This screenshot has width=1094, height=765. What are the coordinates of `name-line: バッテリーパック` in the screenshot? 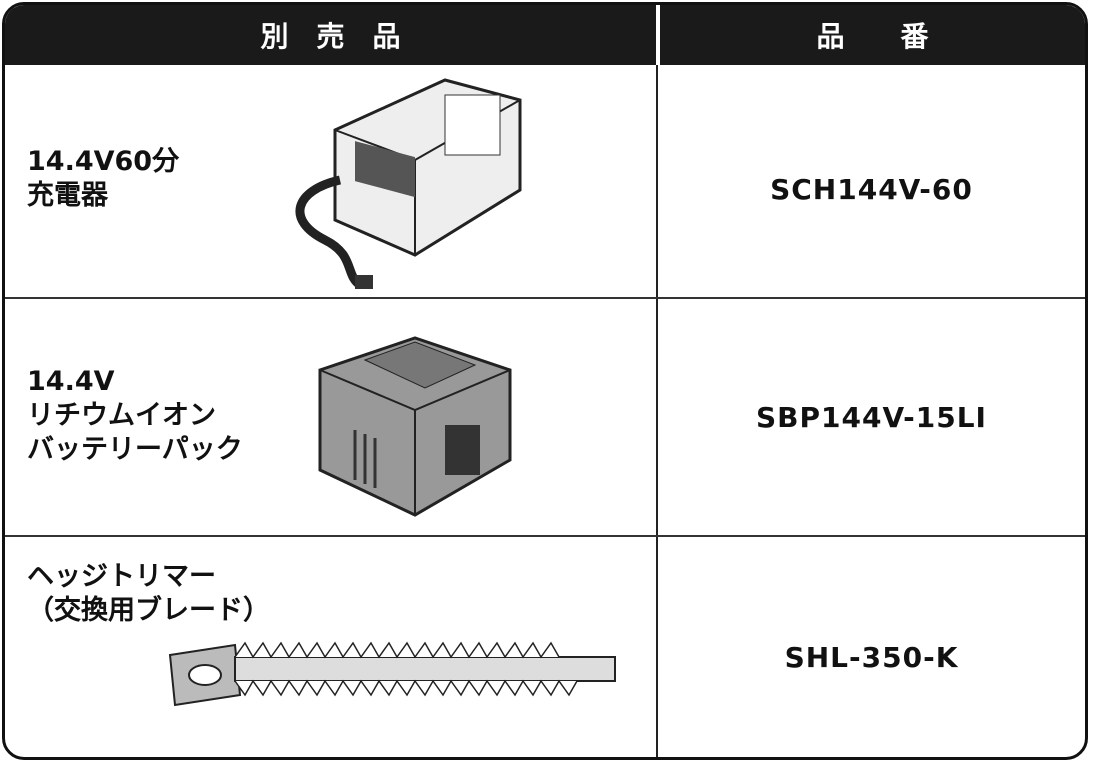 It's located at (135, 449).